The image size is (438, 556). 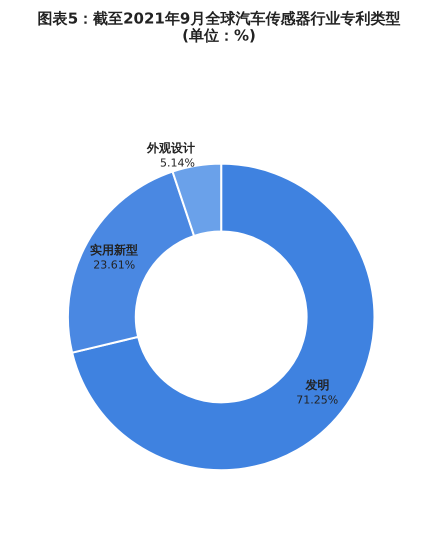 I want to click on slice-label: 实用新型, so click(x=114, y=250).